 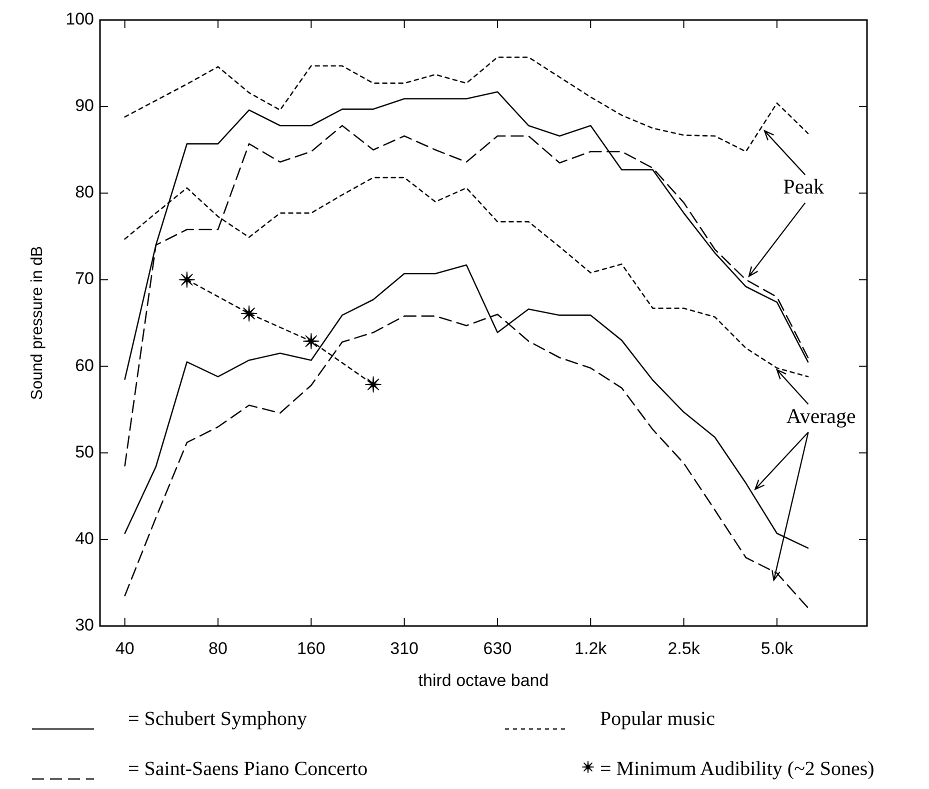 What do you see at coordinates (803, 186) in the screenshot?
I see `annotation: Peak` at bounding box center [803, 186].